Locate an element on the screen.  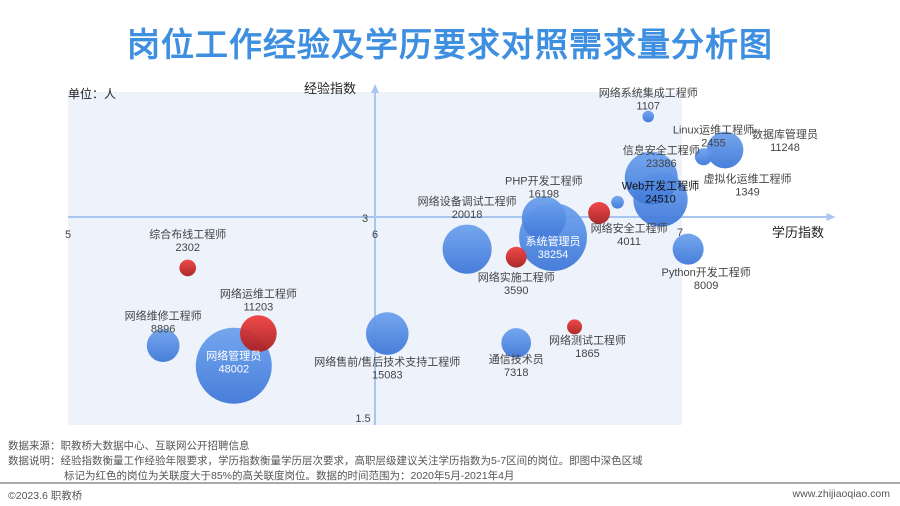
chart-title: 岗位工作经验及学历要求对照需求量分析图 is located at coordinates (450, 44).